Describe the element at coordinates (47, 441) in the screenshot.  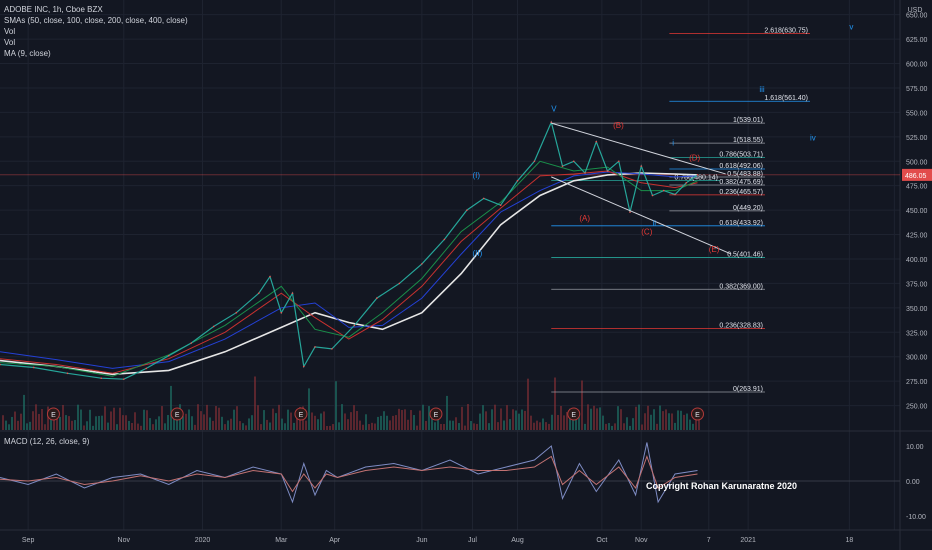
I see `macd-legend: MACD (12, 26, close, 9)` at that location.